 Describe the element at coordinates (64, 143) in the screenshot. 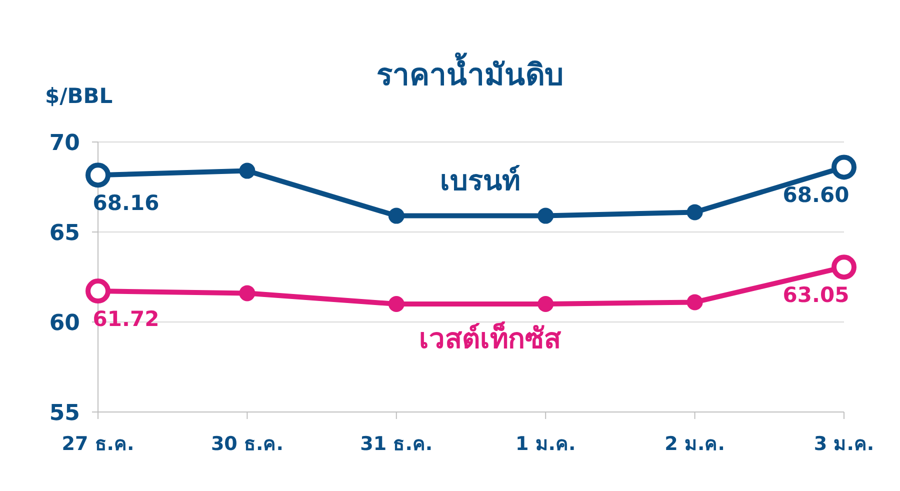

I see `y-tick-label: 70` at that location.